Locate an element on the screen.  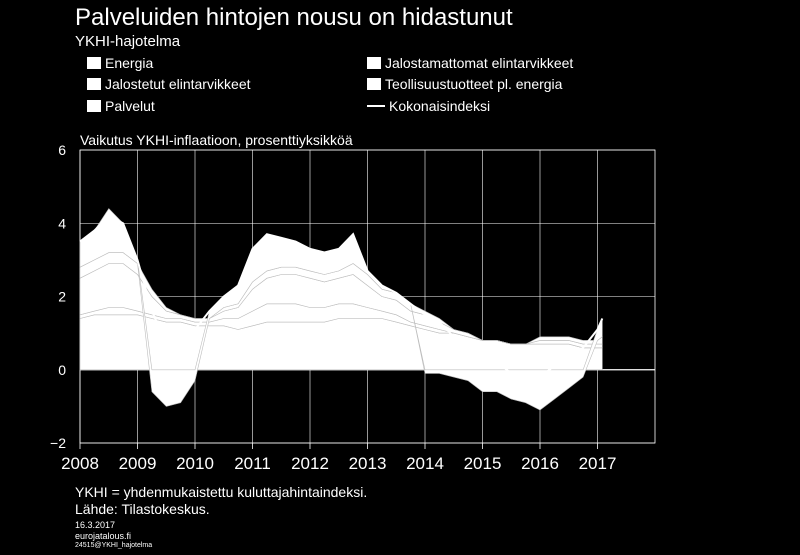
footnote-source: Lähde: Tilastokeskus. is located at coordinates (142, 509).